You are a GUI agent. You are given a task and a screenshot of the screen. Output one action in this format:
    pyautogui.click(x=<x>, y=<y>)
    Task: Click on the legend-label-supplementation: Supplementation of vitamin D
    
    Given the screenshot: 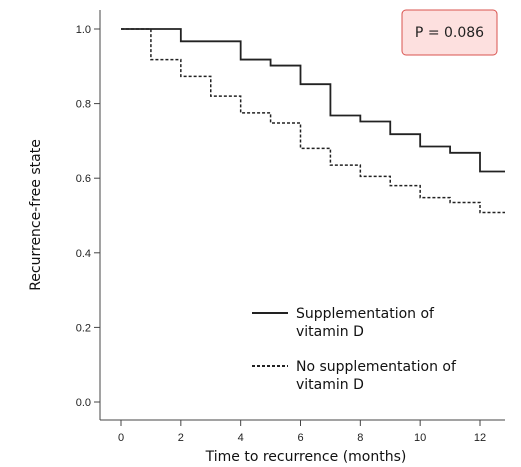 What is the action you would take?
    pyautogui.click(x=365, y=323)
    